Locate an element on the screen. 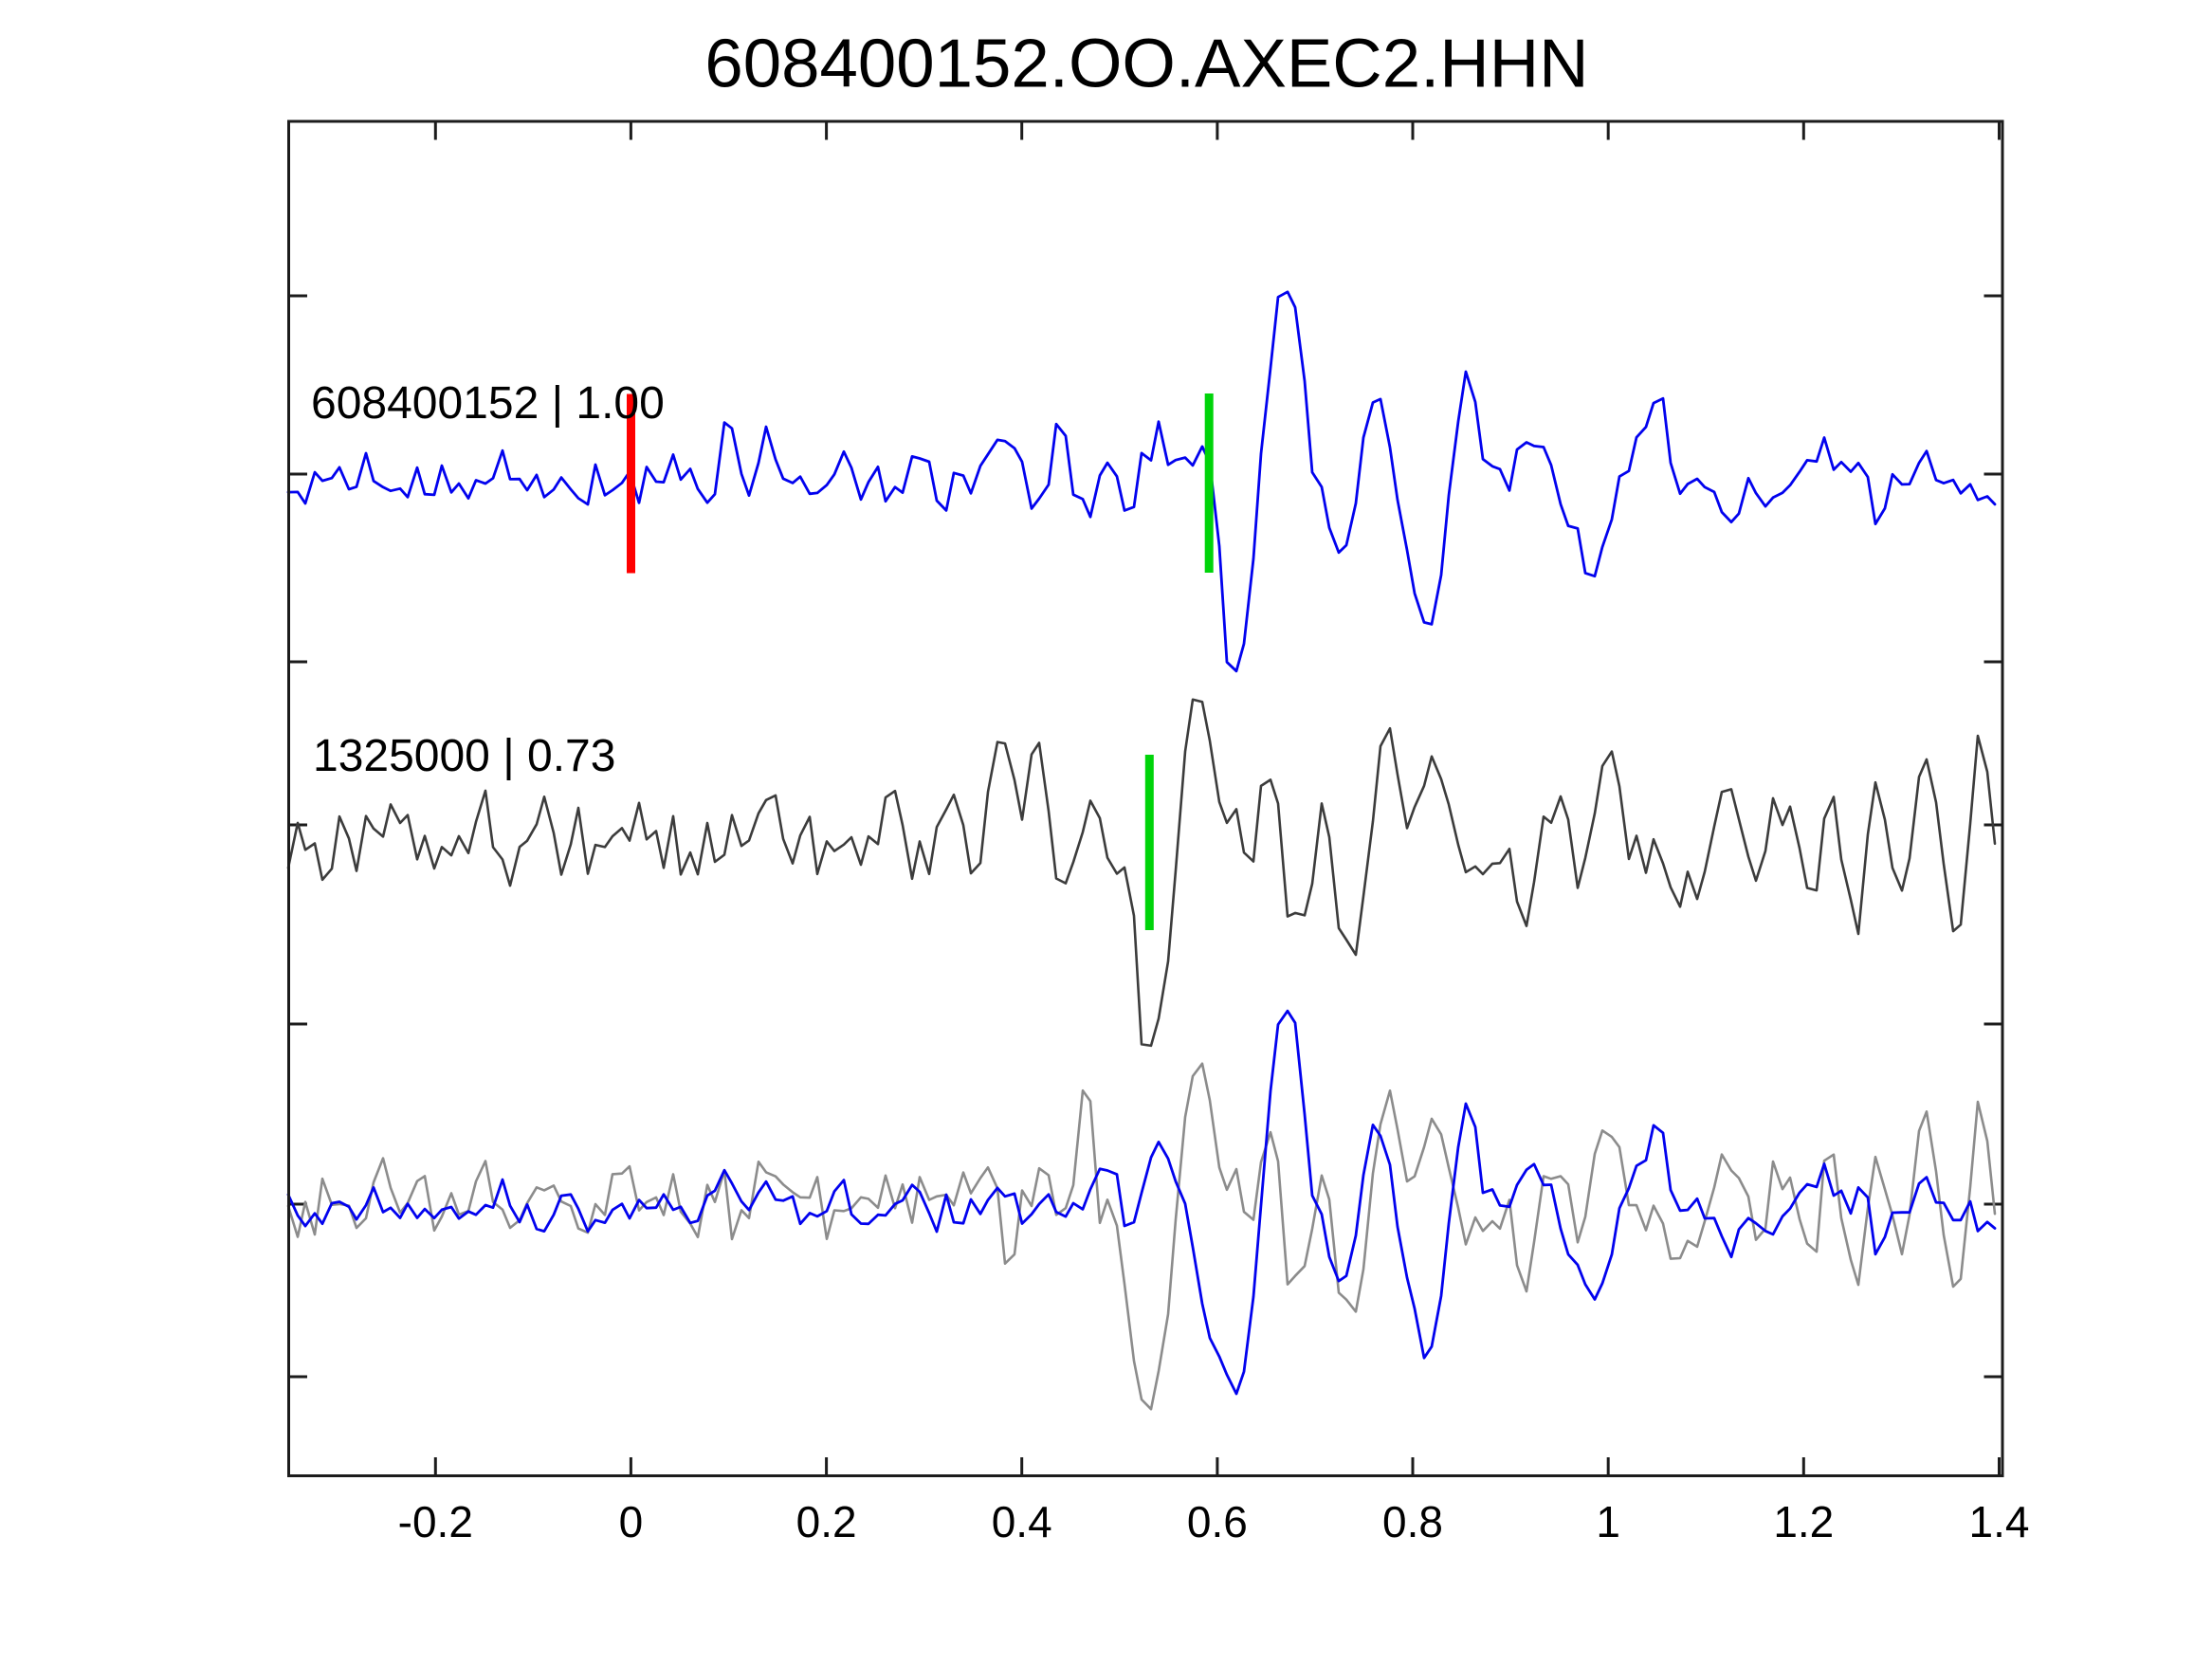 This screenshot has height=1664, width=2212. svg-text: 0.8 is located at coordinates (1412, 1521).